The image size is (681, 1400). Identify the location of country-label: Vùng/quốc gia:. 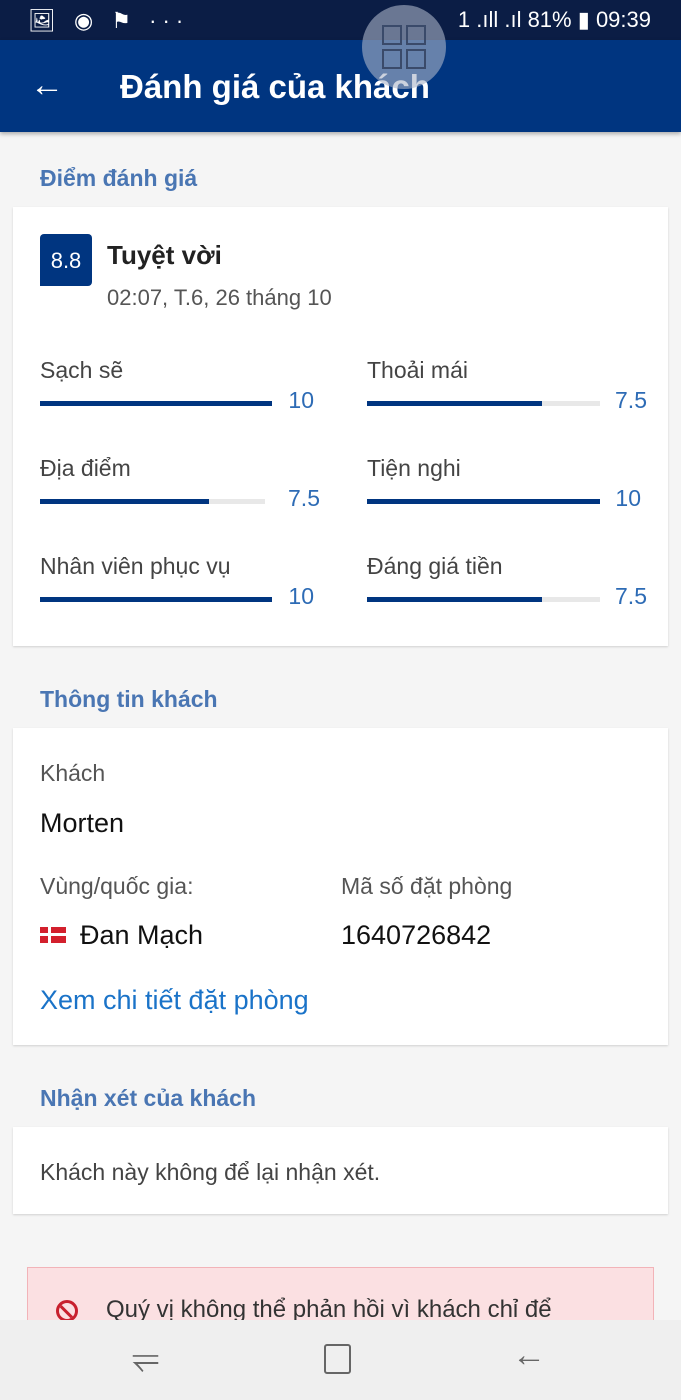
(117, 886).